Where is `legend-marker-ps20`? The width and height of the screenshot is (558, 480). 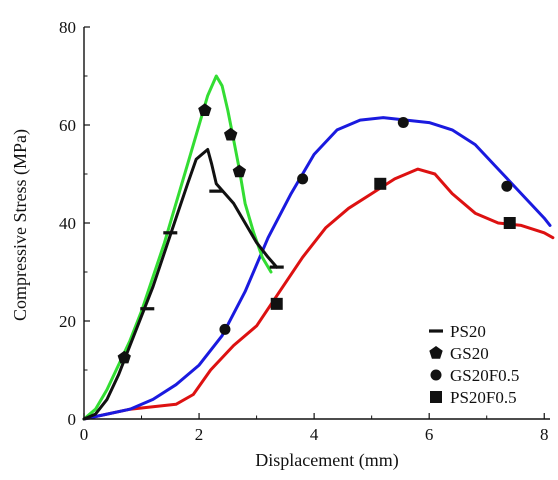
legend-marker-ps20 is located at coordinates (436, 331).